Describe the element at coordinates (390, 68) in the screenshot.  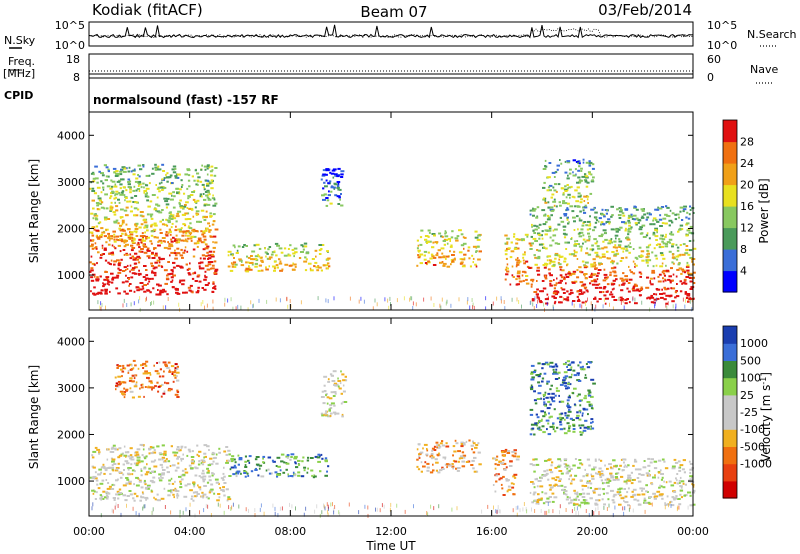
I see `freq-panel: Freq. [MHz] 18 8 60 0 Nave` at that location.